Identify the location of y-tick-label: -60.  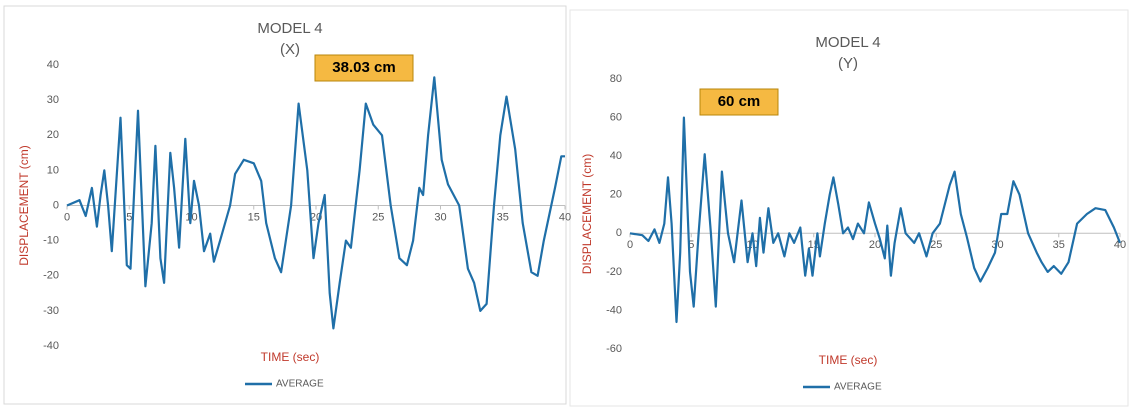
(614, 349).